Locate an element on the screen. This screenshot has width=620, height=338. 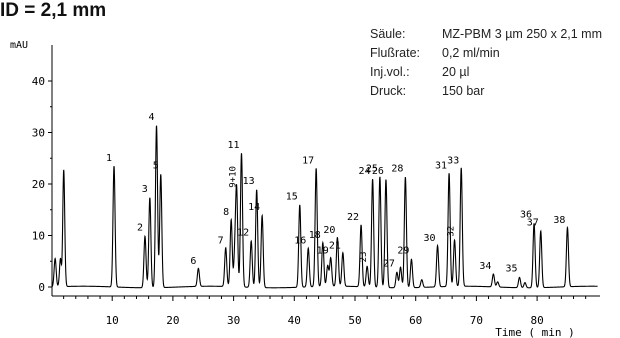
condition-label: Säule: is located at coordinates (388, 34).